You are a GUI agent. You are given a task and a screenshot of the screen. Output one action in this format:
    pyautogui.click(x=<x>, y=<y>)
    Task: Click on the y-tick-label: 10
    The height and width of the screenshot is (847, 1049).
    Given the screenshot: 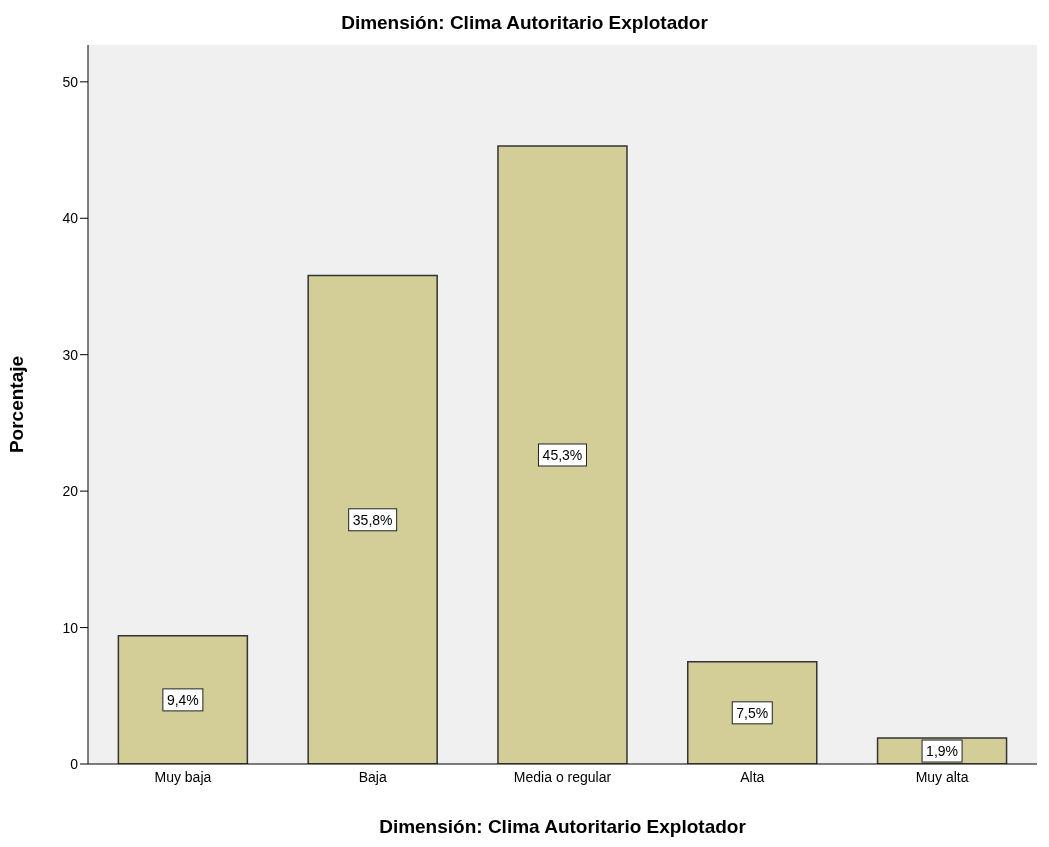 What is the action you would take?
    pyautogui.click(x=70, y=627)
    